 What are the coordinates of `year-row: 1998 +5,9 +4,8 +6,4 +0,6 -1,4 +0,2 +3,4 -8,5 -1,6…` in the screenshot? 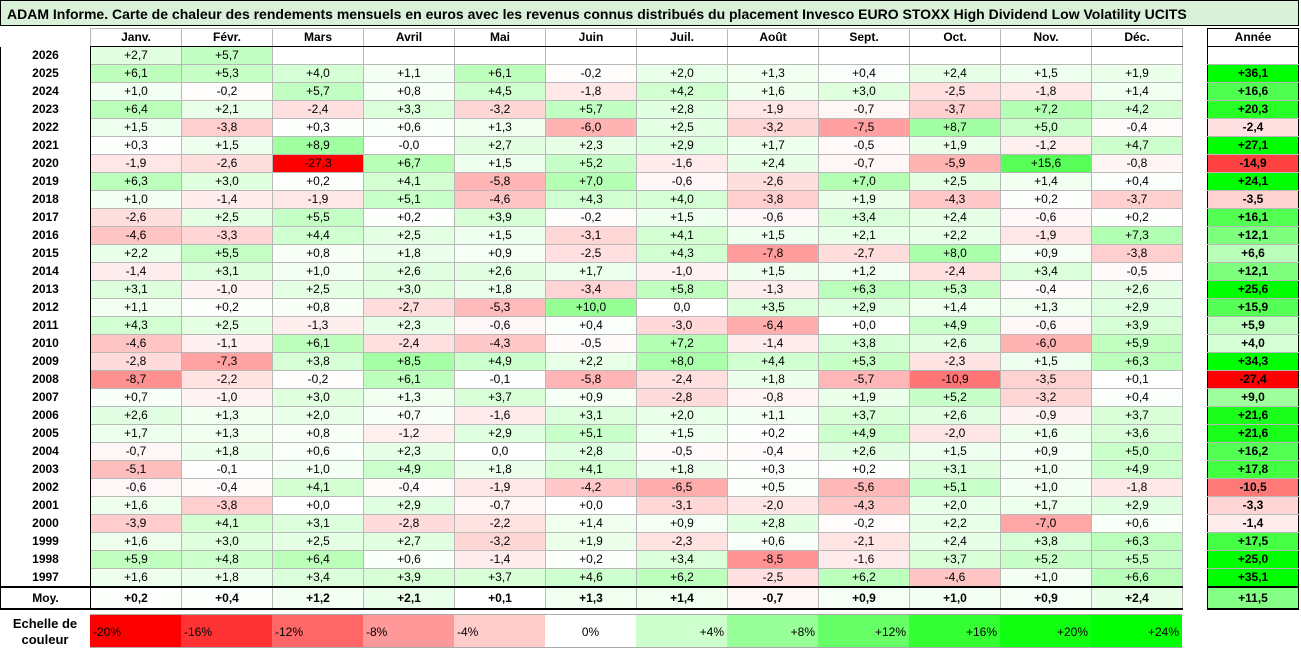 It's located at (591, 559).